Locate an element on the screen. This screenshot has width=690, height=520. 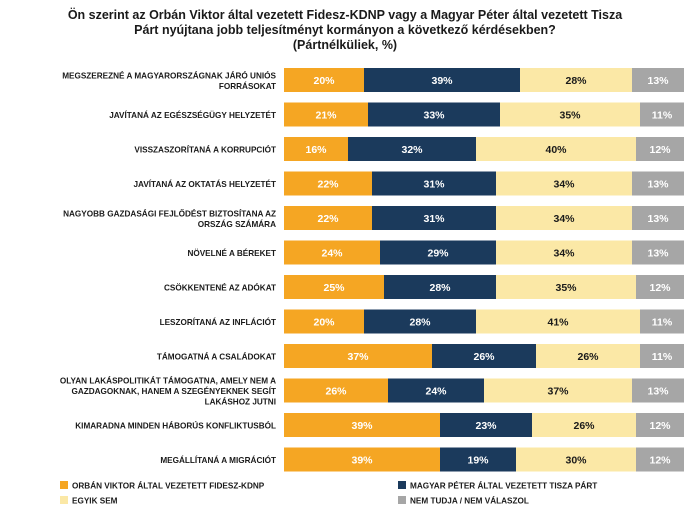
category-label: LAKÁSHOZ JUTNI is located at coordinates (240, 402).